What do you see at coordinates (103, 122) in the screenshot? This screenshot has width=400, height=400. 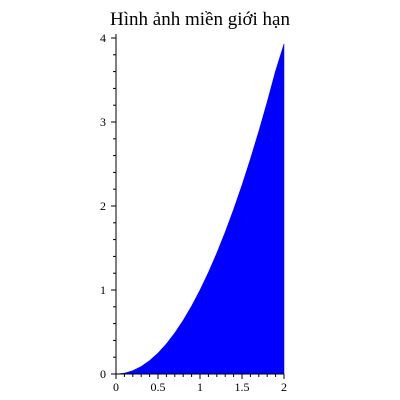 I see `y-tick-label: 3` at bounding box center [103, 122].